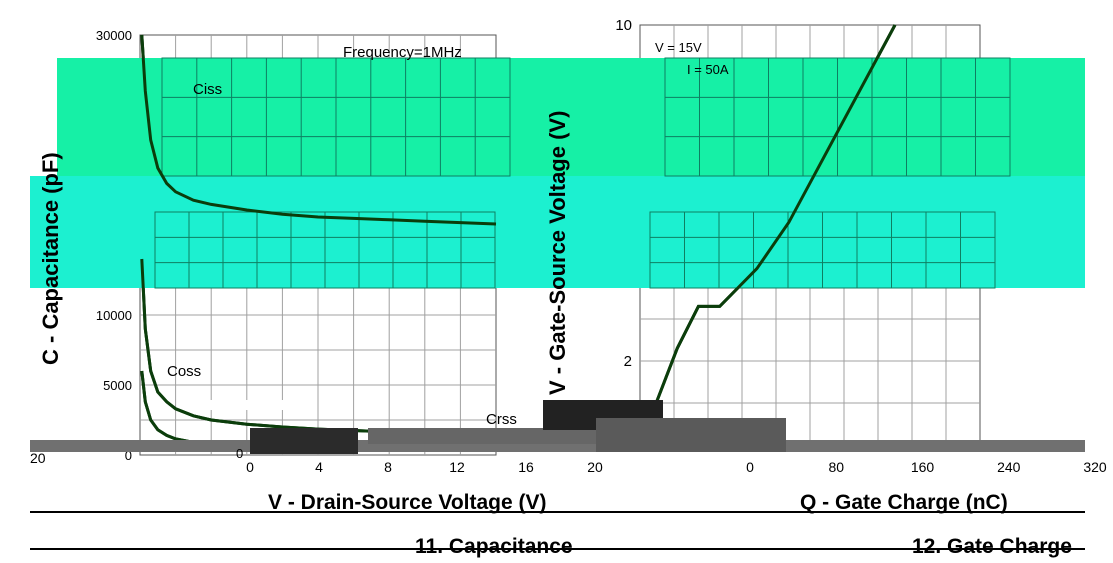 This screenshot has height=563, width=1113. I want to click on x-tick-label: 20, so click(595, 467).